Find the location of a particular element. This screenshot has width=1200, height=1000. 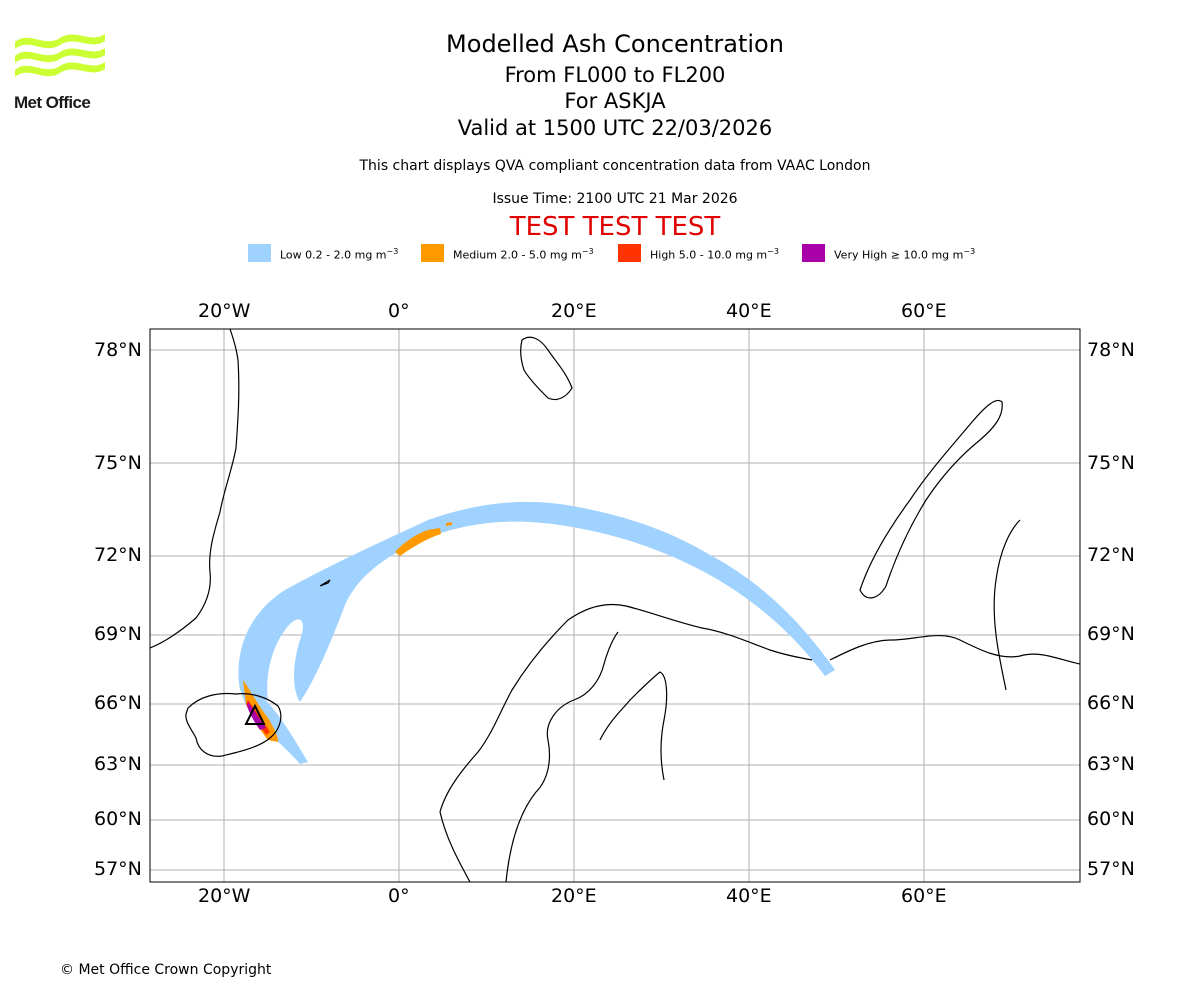

lat-tick-right-69n: 69°N is located at coordinates (1111, 634).